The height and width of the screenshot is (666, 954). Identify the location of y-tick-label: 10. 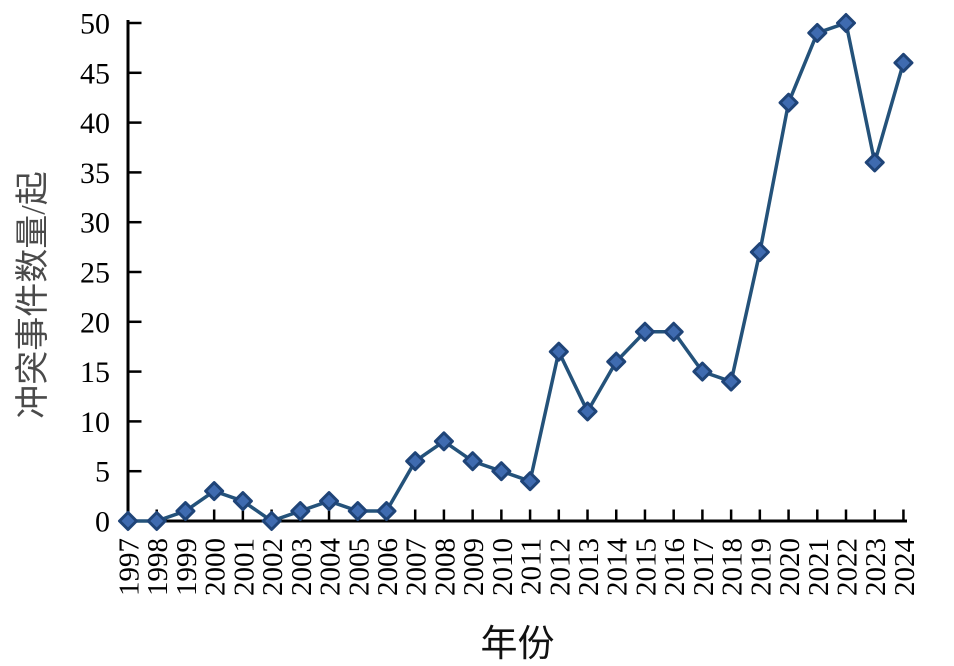
(95, 422).